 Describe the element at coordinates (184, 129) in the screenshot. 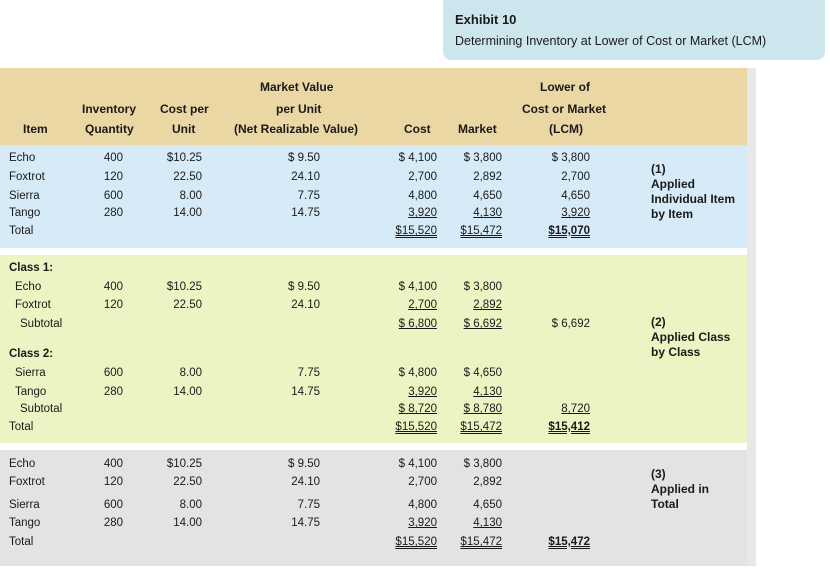

I see `header-cpu-2: Unit` at that location.